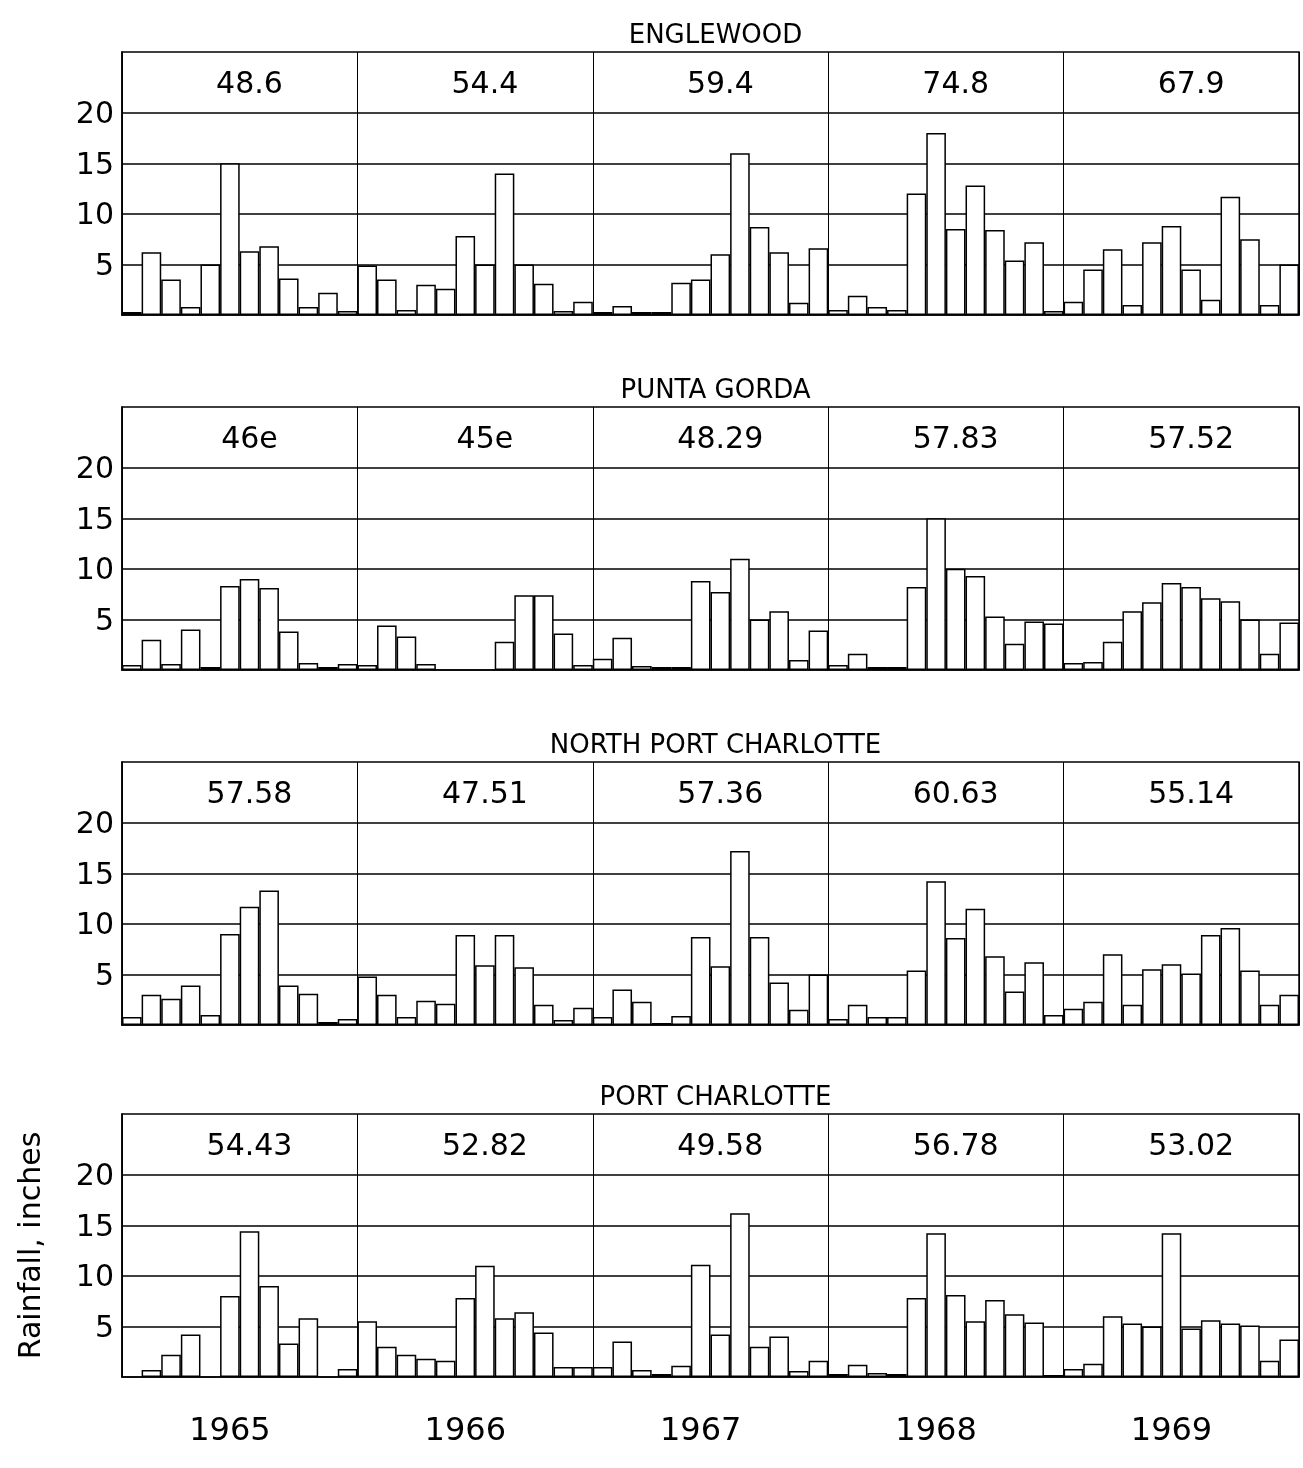  What do you see at coordinates (700, 1429) in the screenshot?
I see `x-tick-label: 1967` at bounding box center [700, 1429].